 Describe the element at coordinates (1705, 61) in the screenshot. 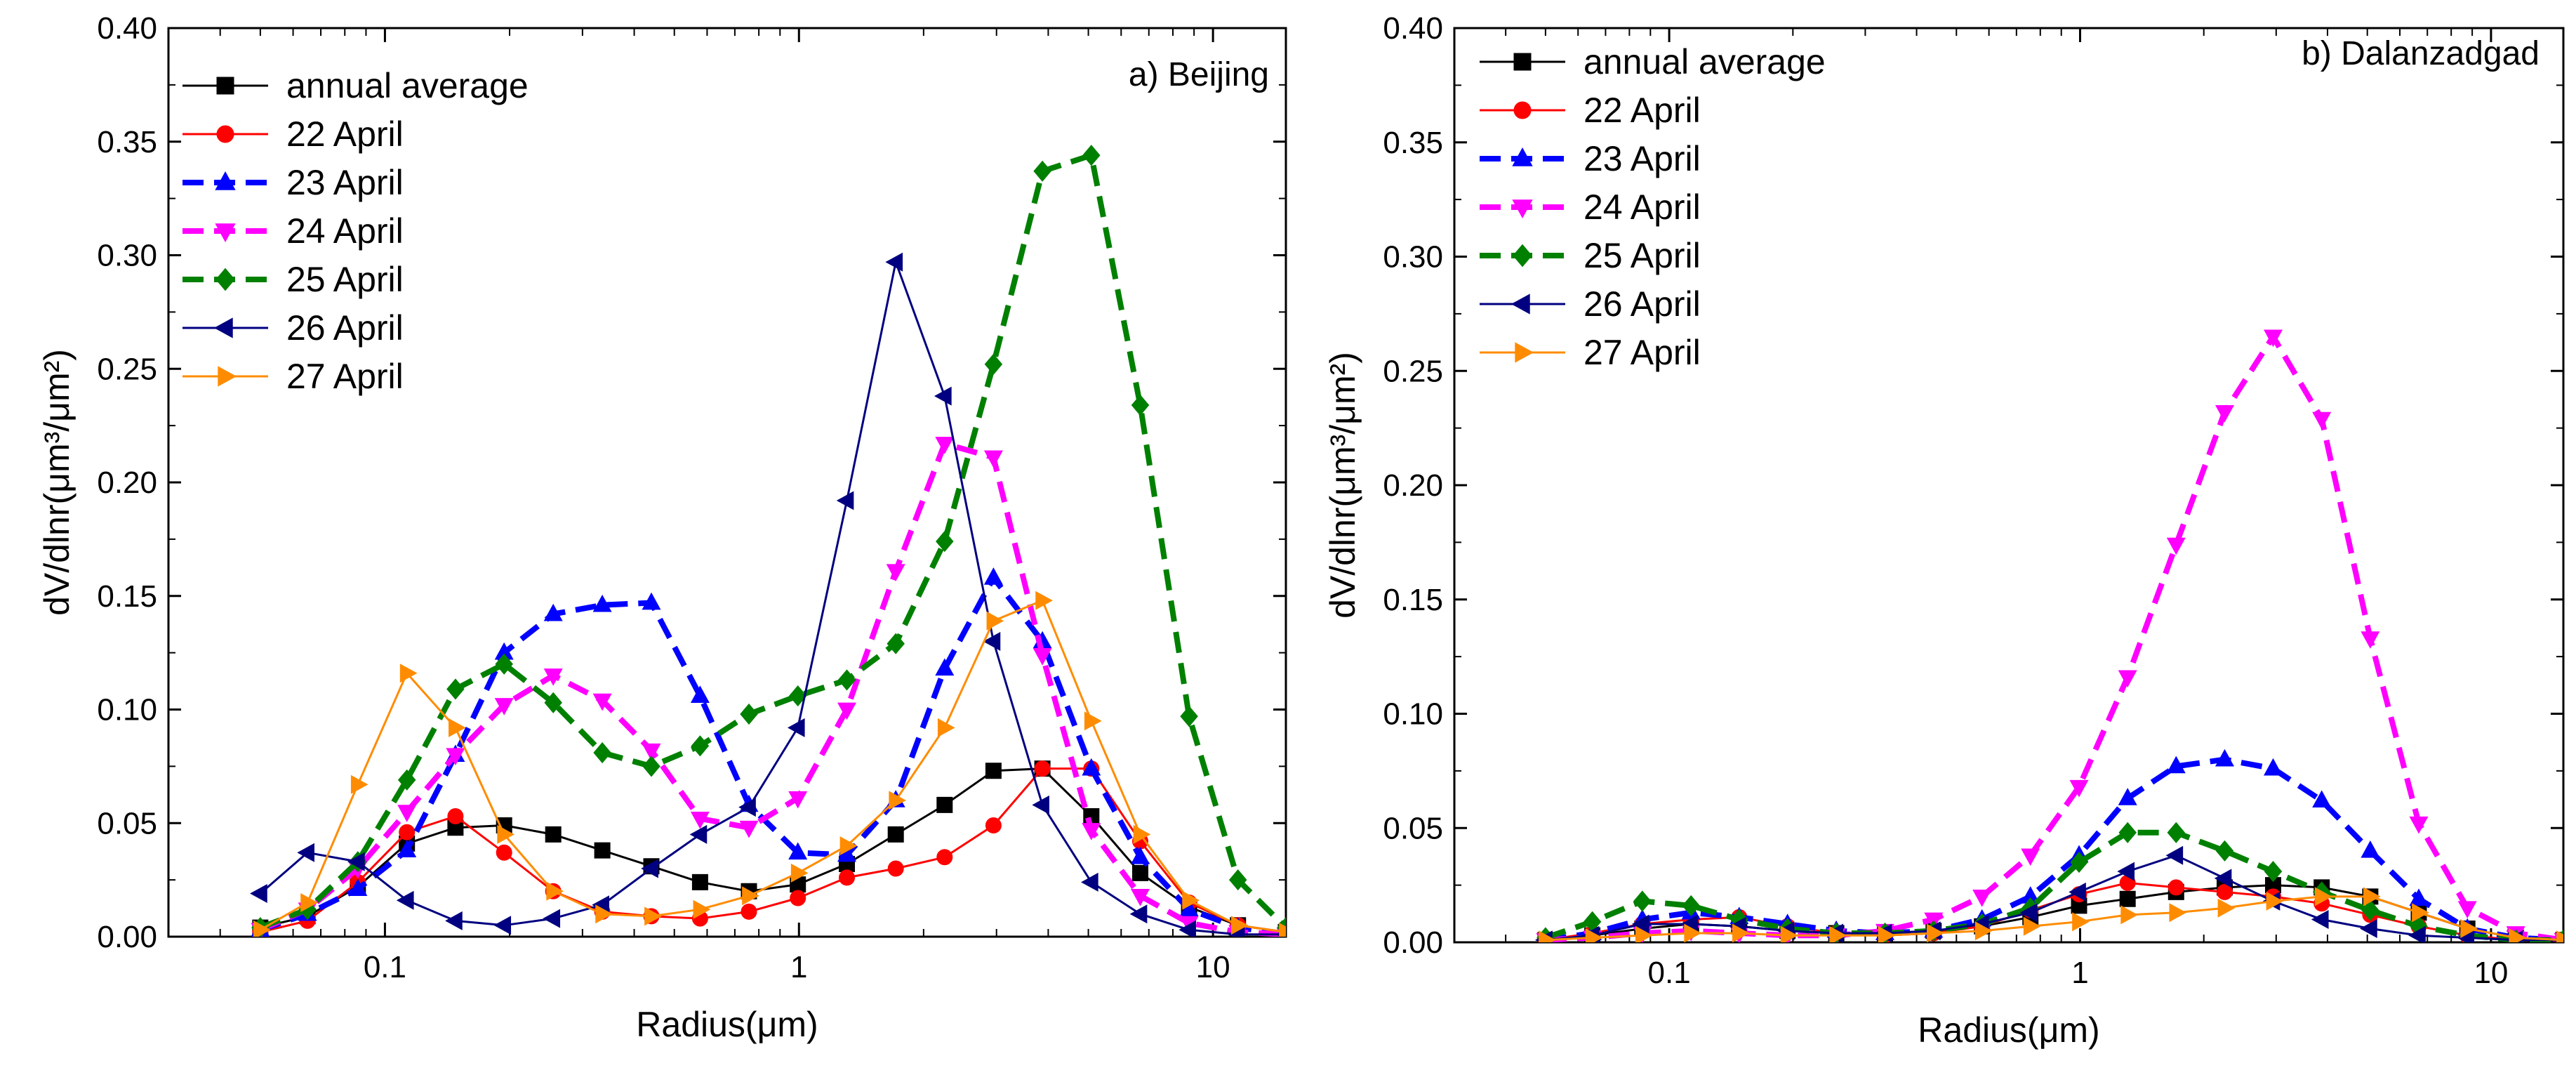

I see `legend-entry: annual average` at that location.